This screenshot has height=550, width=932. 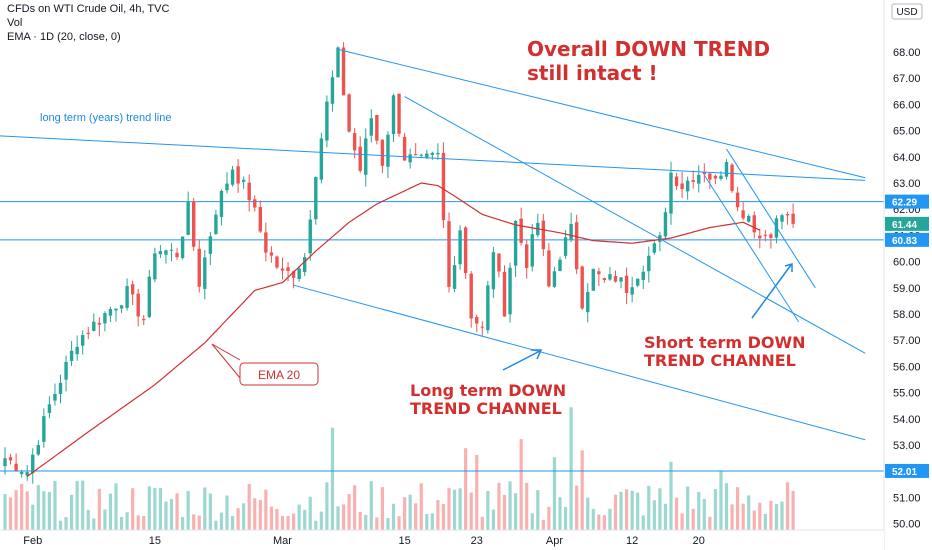 I want to click on price-axis, so click(x=907, y=275).